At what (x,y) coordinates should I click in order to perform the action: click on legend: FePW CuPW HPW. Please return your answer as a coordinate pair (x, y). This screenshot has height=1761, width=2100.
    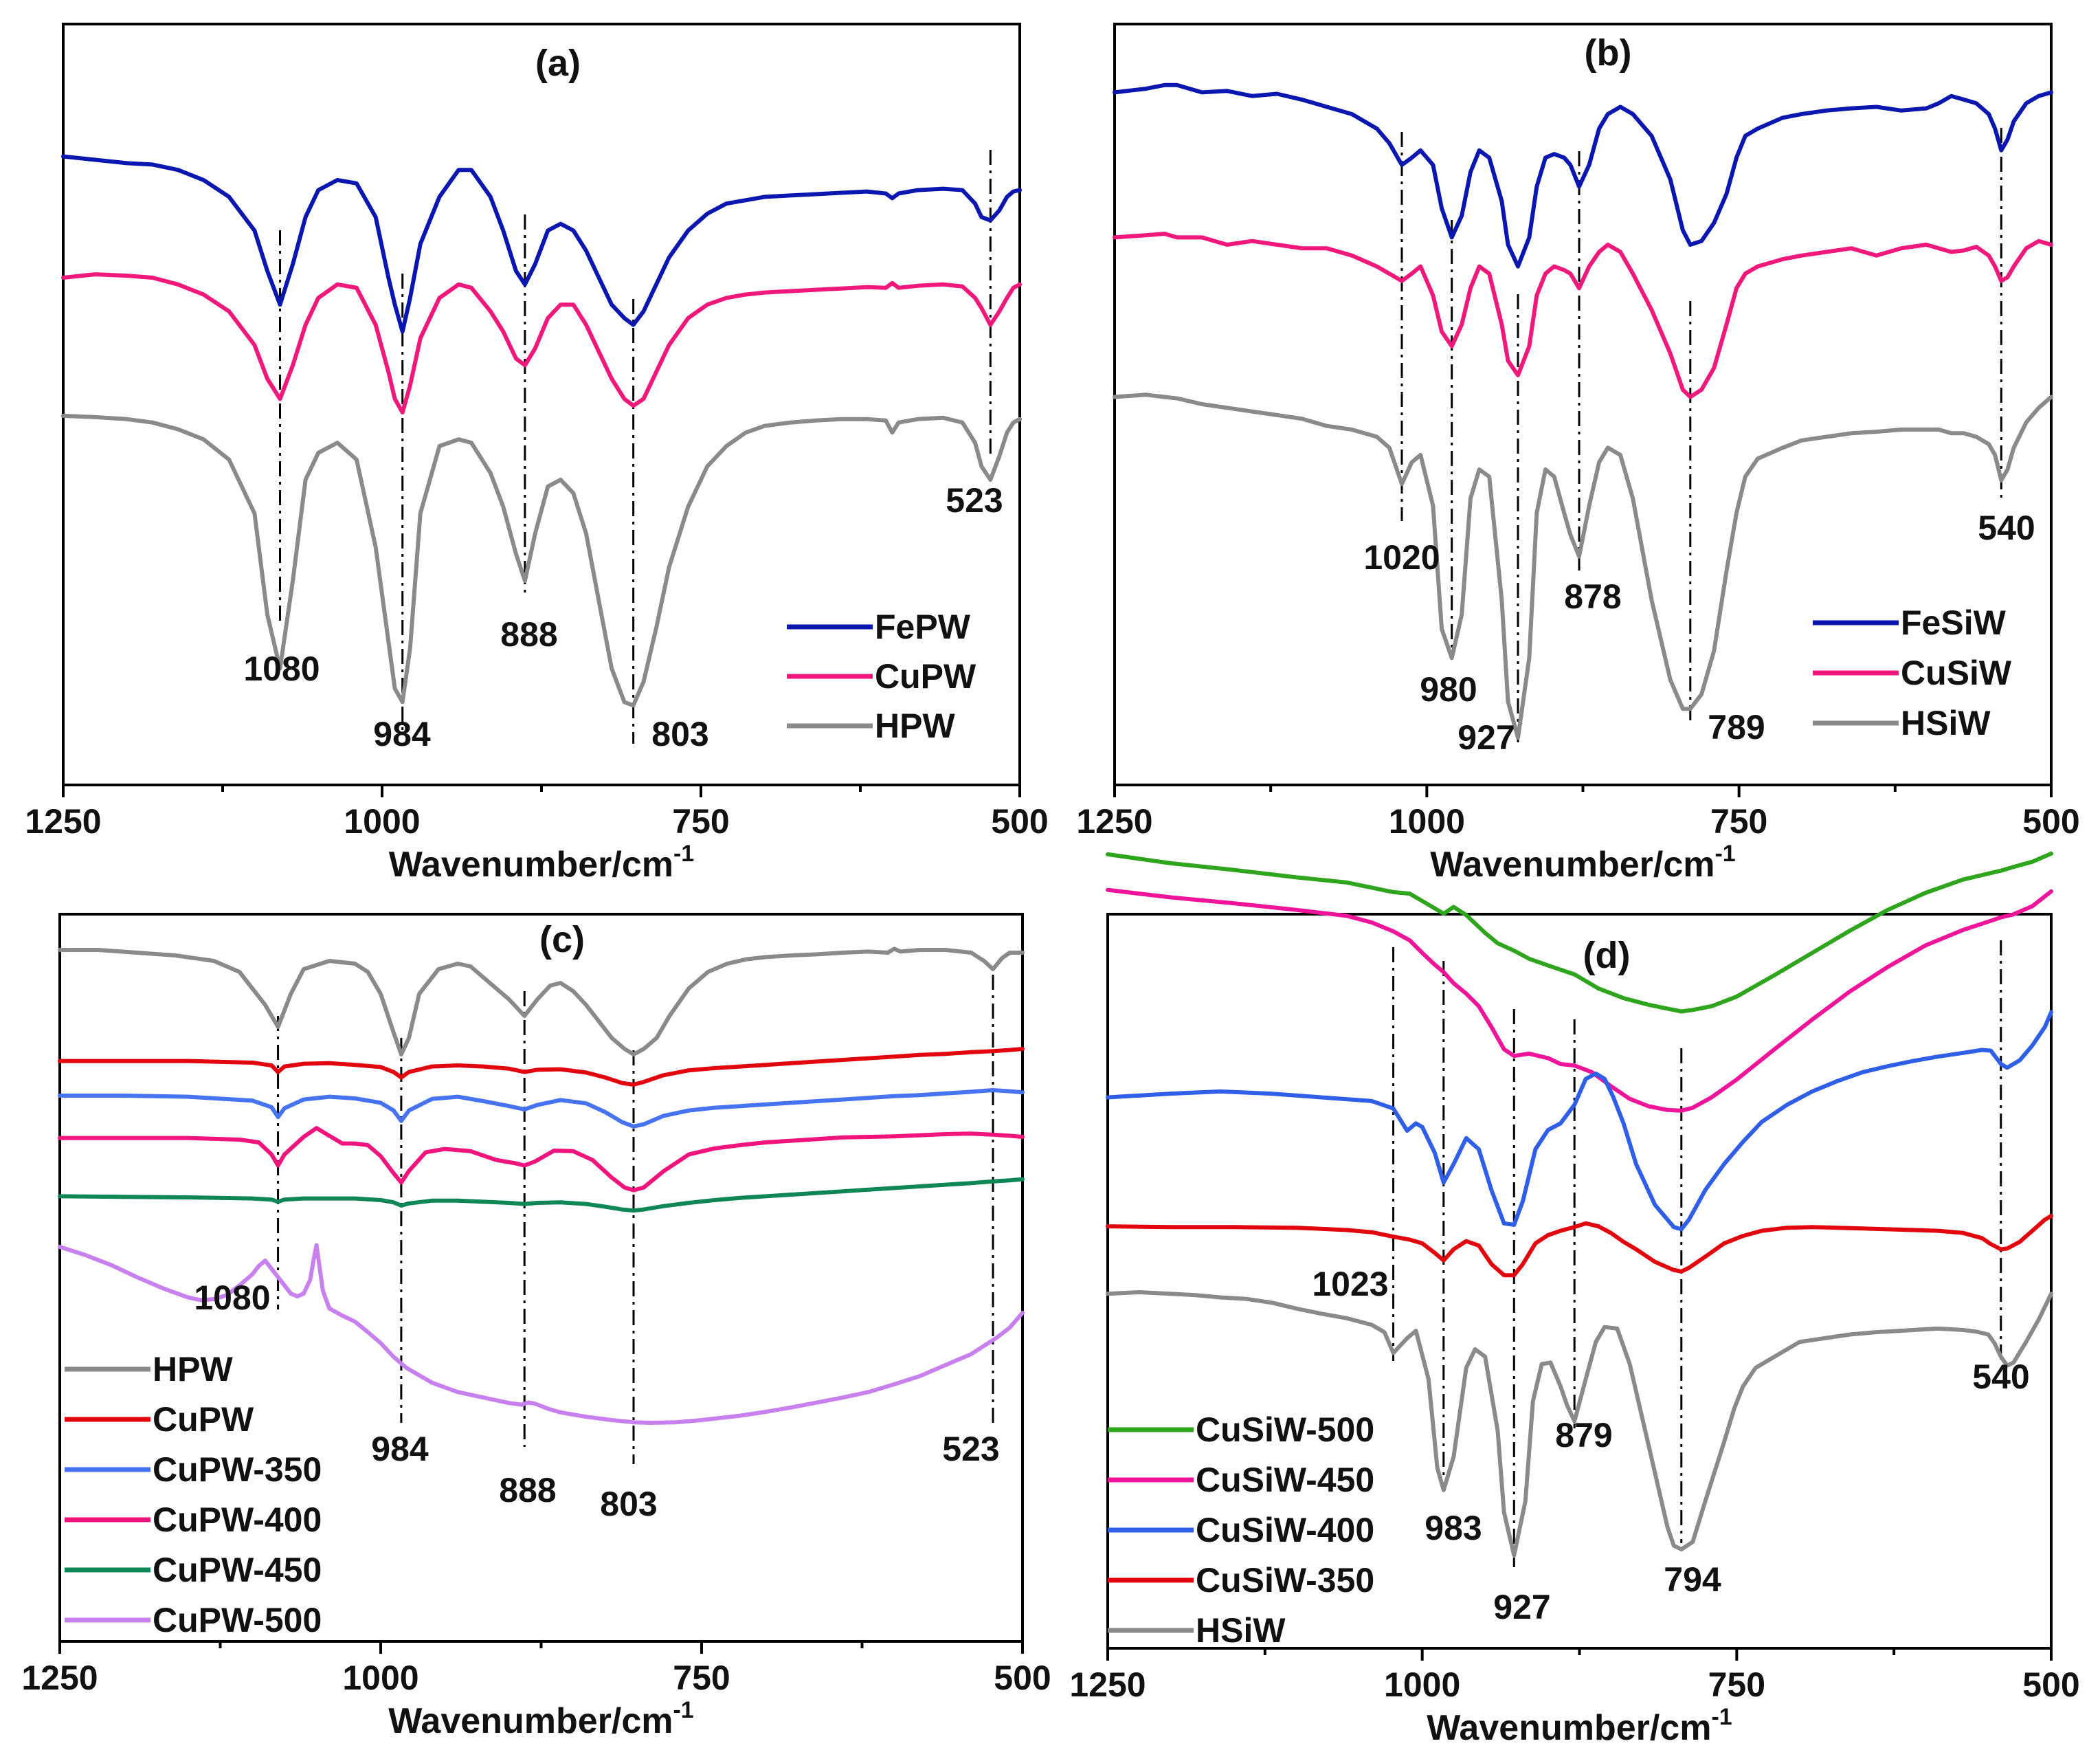
    Looking at the image, I should click on (881, 676).